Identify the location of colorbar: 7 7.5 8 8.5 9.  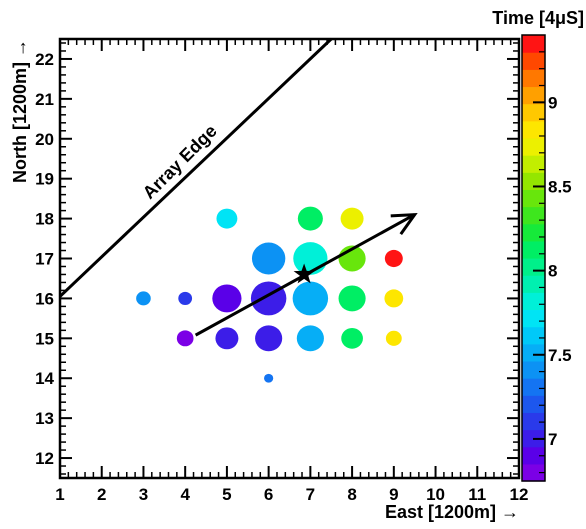
(546, 258).